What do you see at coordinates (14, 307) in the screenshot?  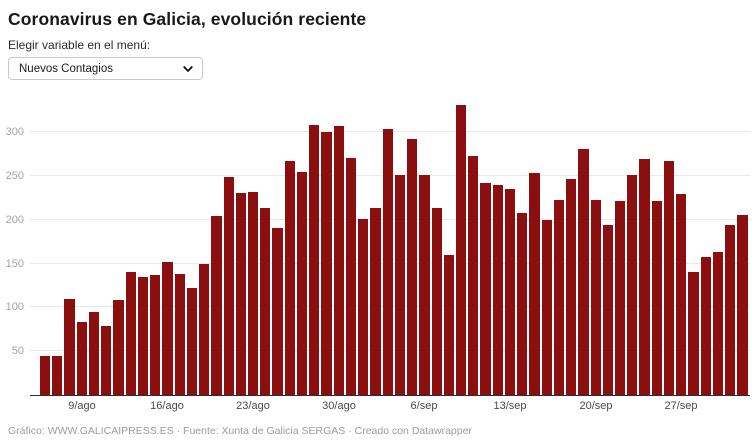 I see `y-axis-label: 100` at bounding box center [14, 307].